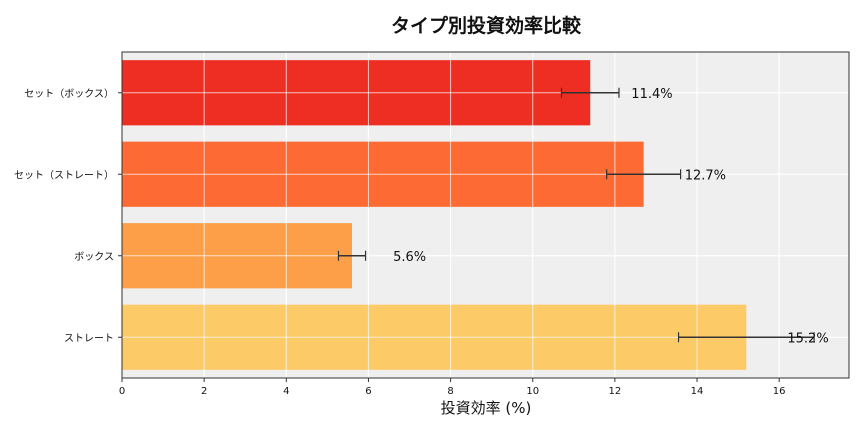 This screenshot has width=864, height=432. I want to click on x-tick-label: 16, so click(779, 391).